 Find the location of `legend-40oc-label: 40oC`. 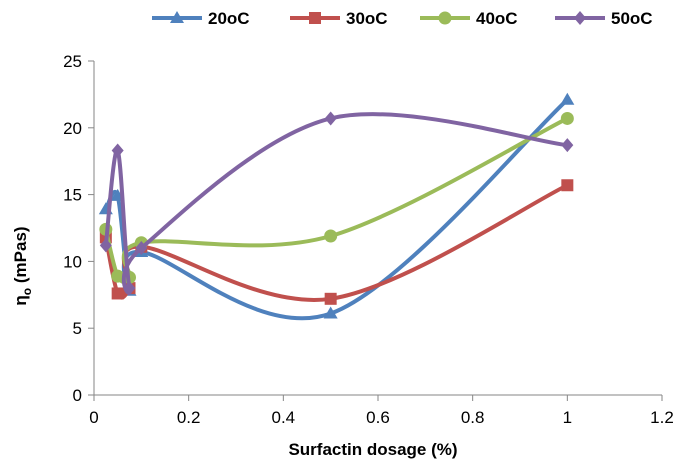

legend-40oc-label: 40oC is located at coordinates (497, 18).